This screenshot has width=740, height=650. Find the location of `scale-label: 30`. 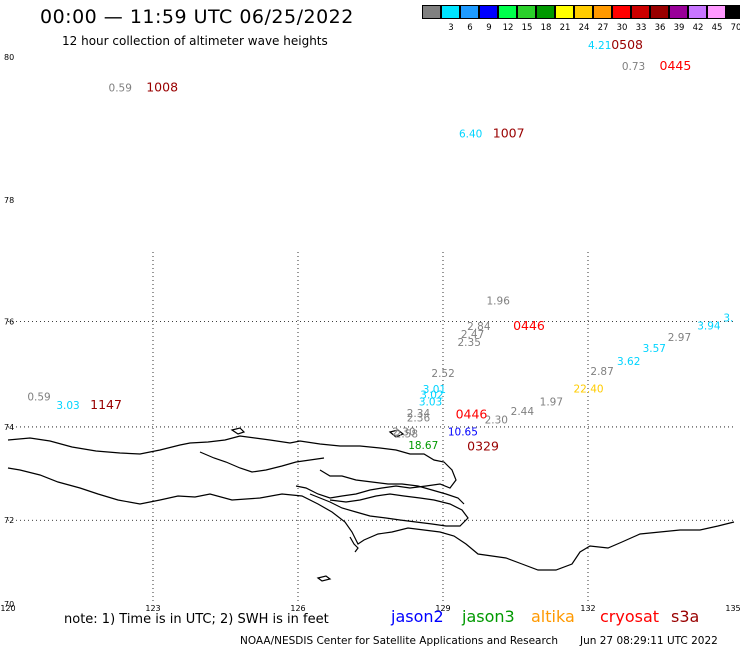

scale-label: 30 is located at coordinates (622, 28).